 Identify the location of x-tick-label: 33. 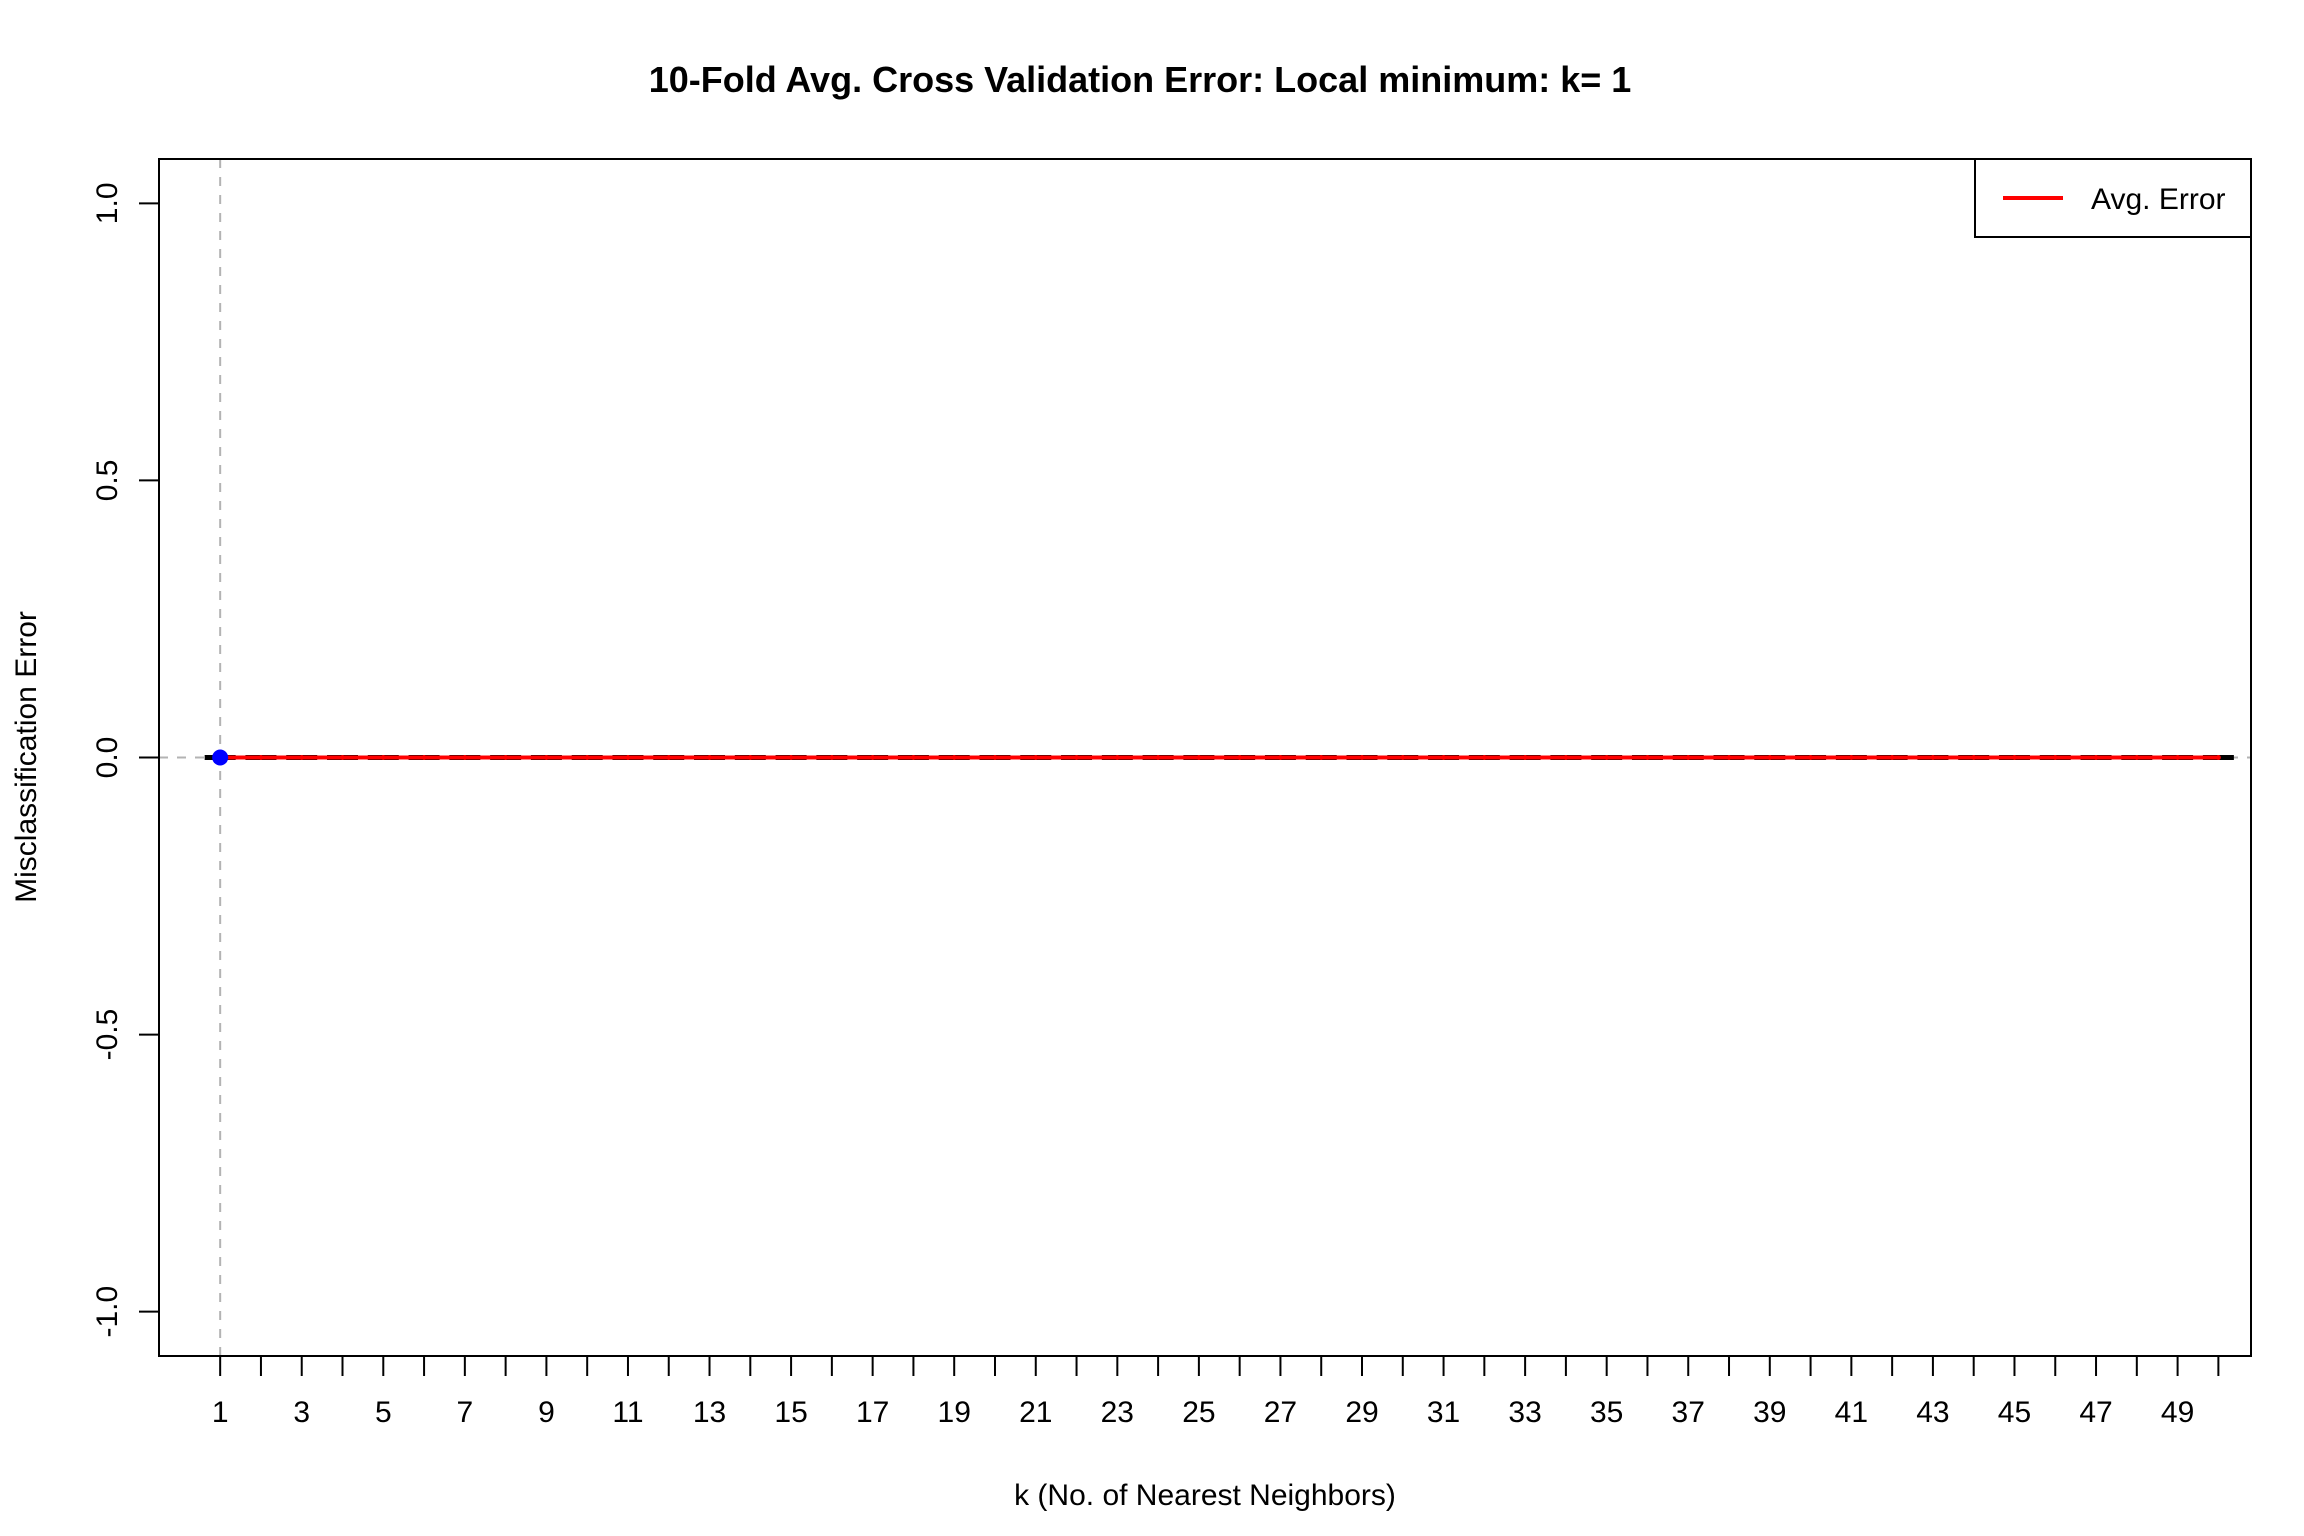
(1524, 1412).